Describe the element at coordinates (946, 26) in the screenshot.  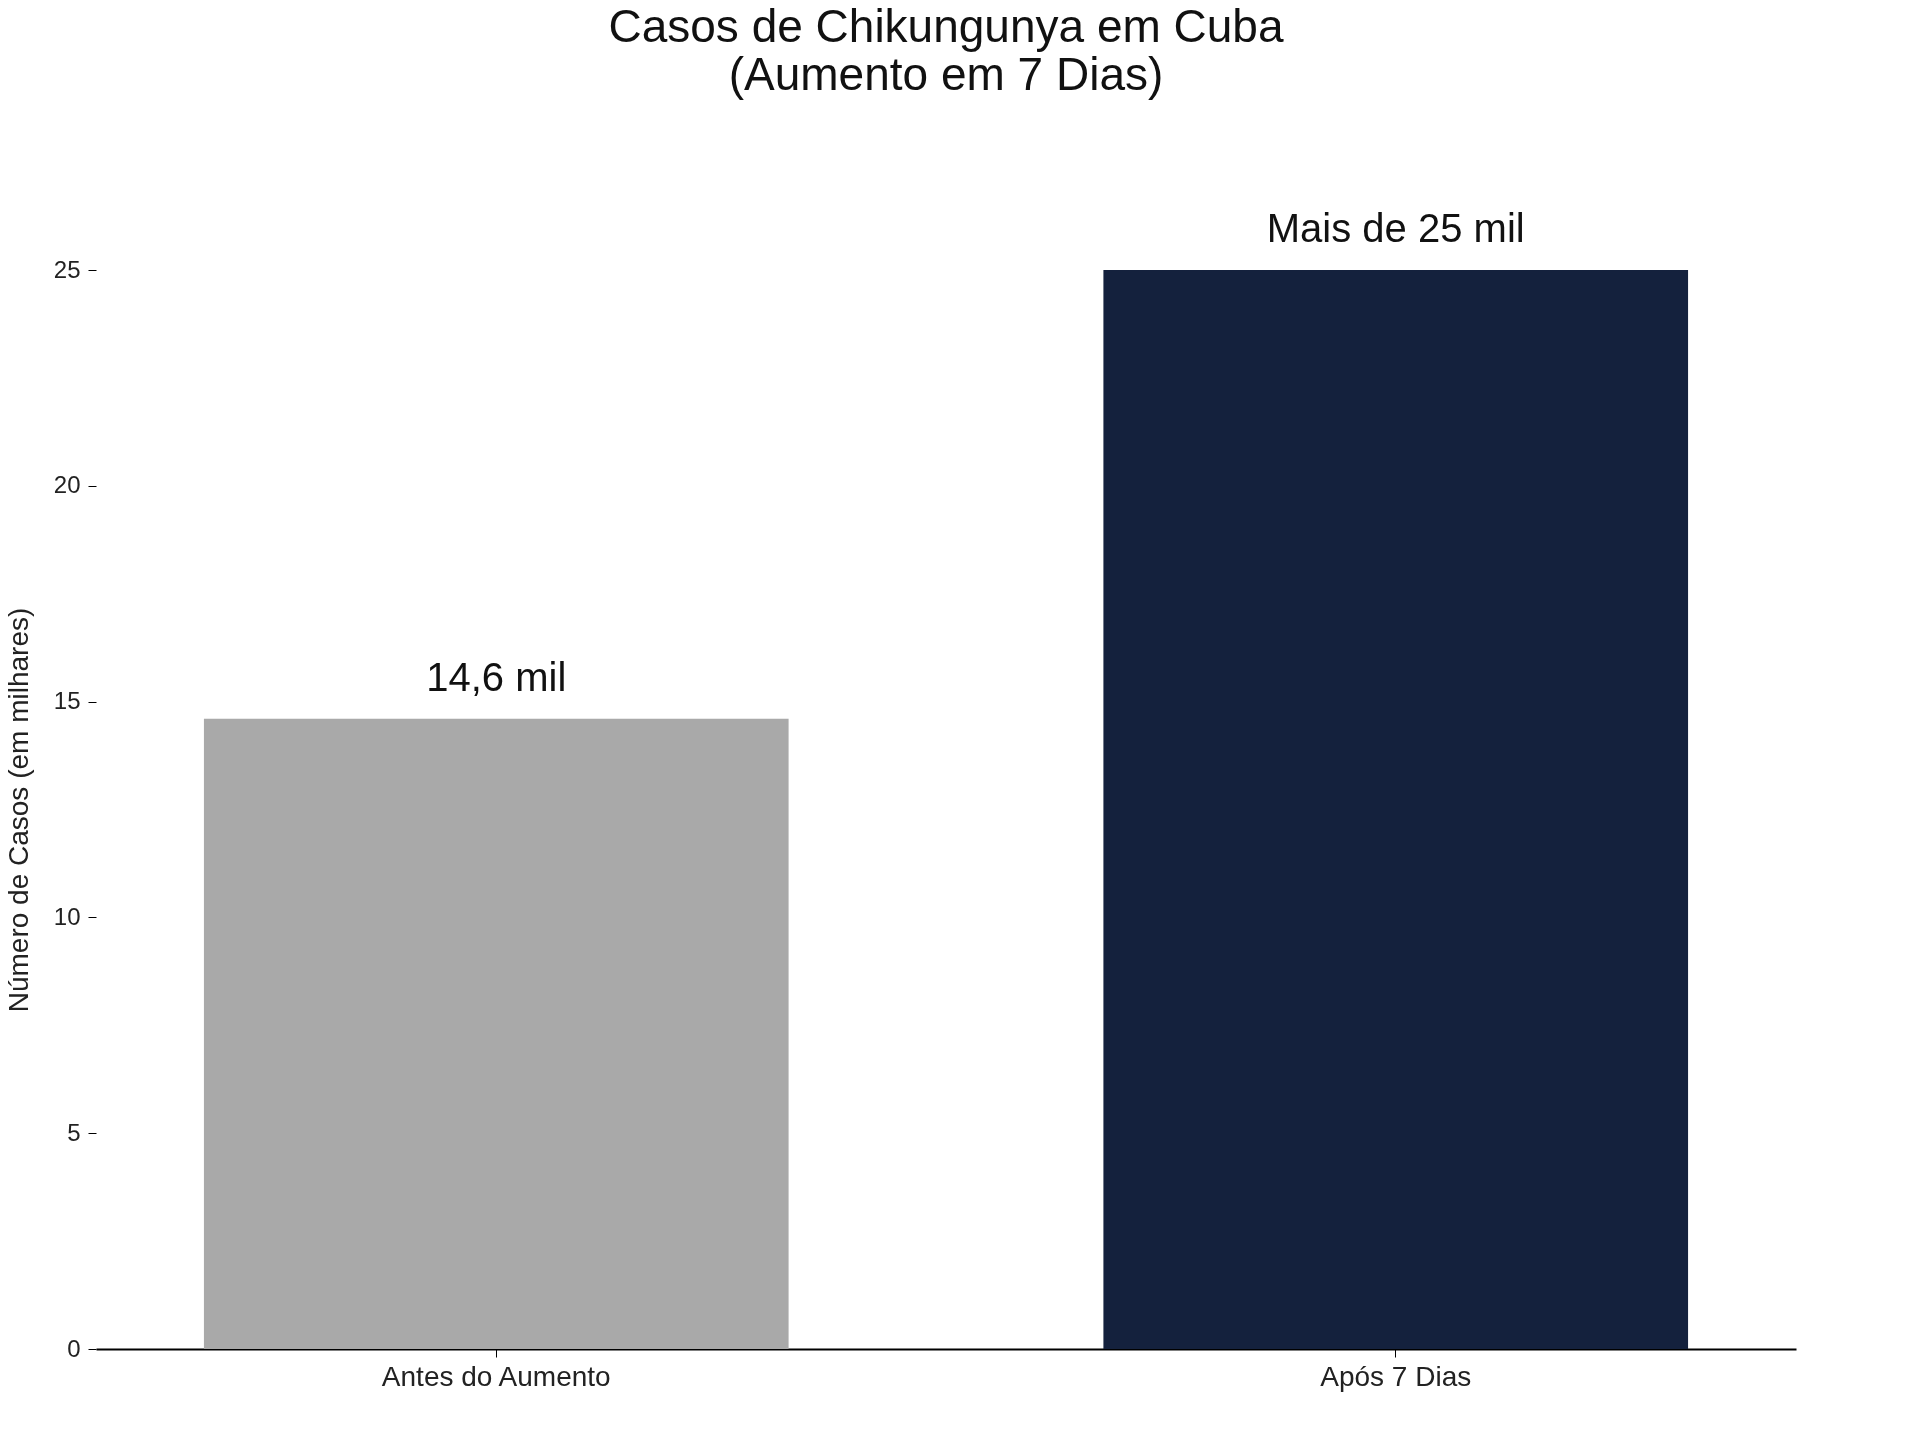
I see `text: Casos de Chikungunya em Cuba` at that location.